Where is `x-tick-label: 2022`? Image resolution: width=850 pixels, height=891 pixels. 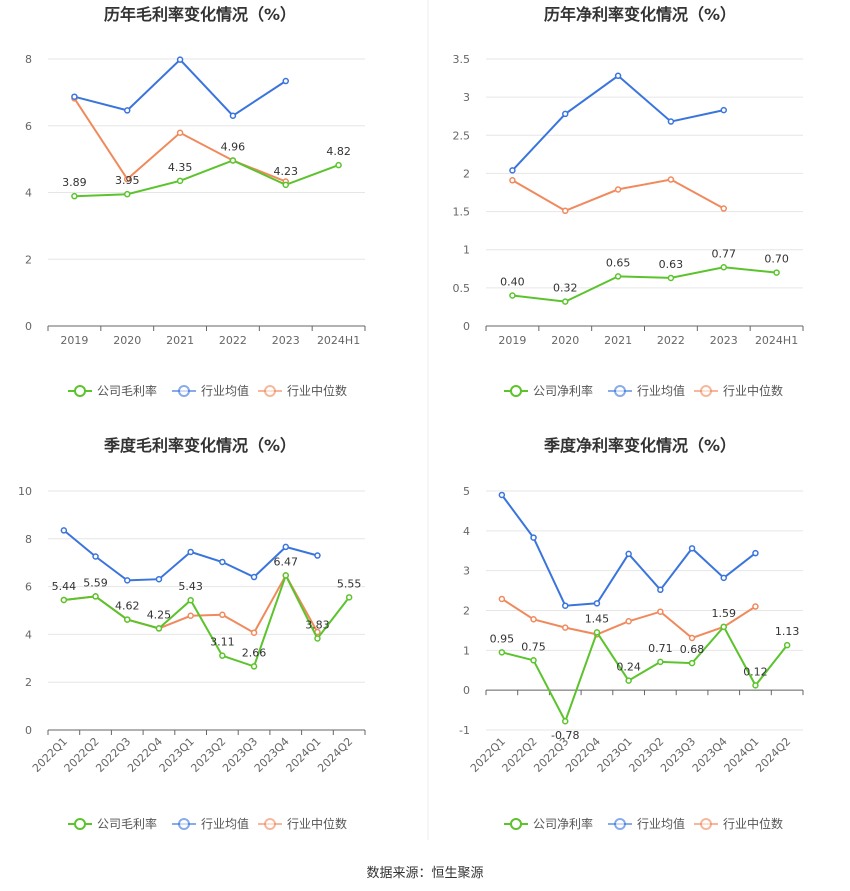 x-tick-label: 2022 is located at coordinates (671, 340).